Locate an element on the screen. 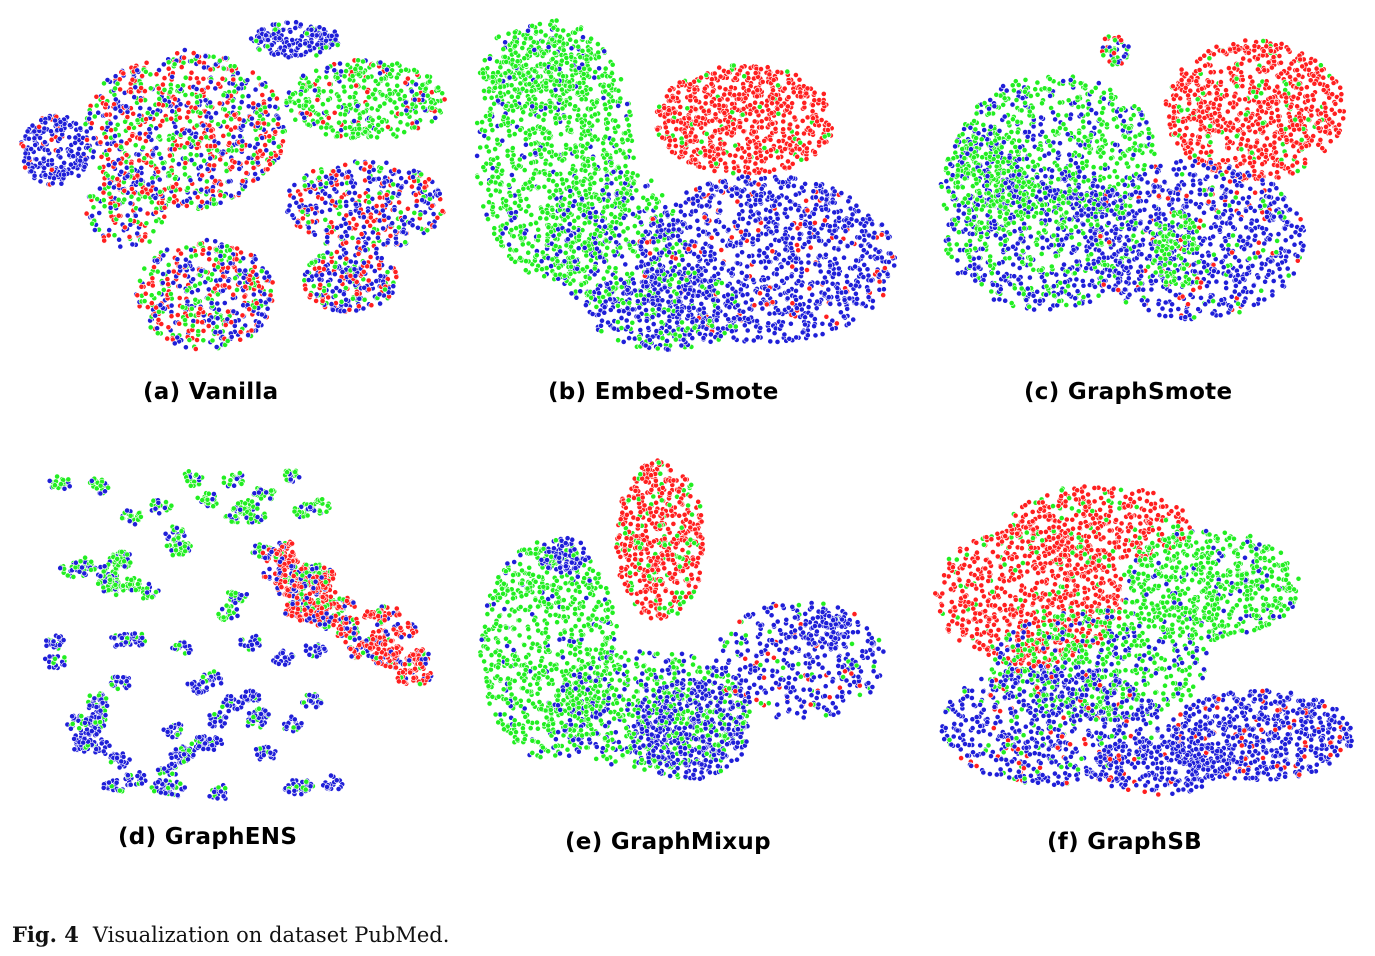 The image size is (1375, 956). tsne-plot-vanilla is located at coordinates (233, 185).